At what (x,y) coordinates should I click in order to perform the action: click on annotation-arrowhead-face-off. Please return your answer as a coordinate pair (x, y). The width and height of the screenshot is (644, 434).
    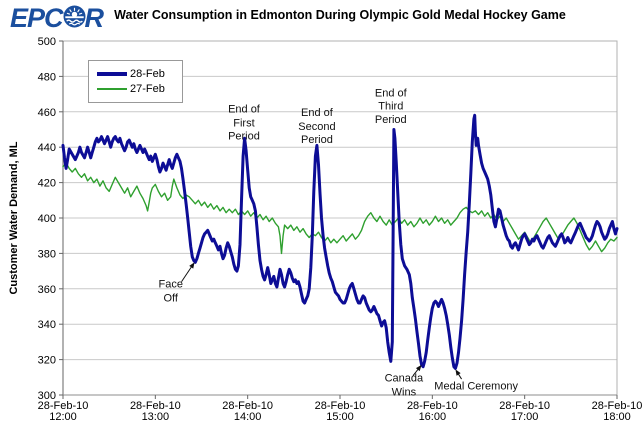
    Looking at the image, I should click on (192, 265).